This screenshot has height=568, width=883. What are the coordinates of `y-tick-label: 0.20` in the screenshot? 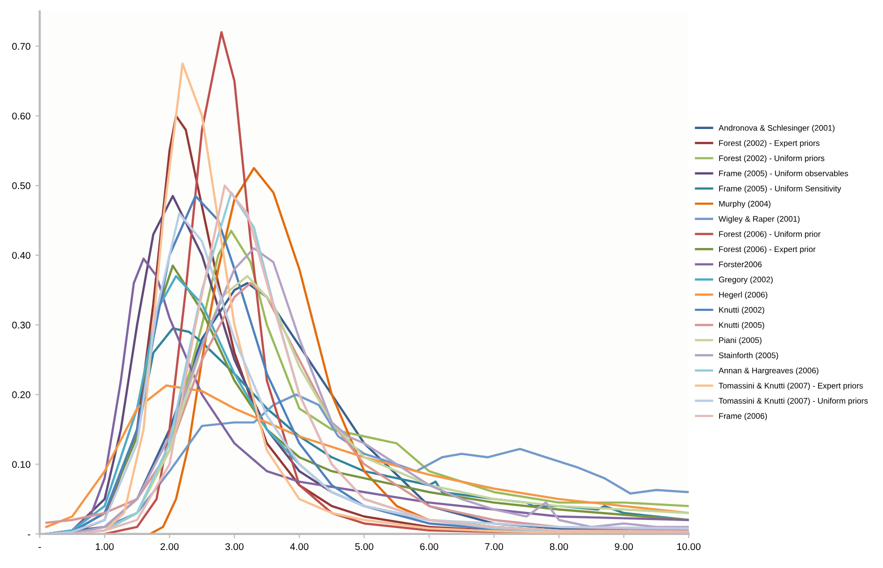 It's located at (21, 394).